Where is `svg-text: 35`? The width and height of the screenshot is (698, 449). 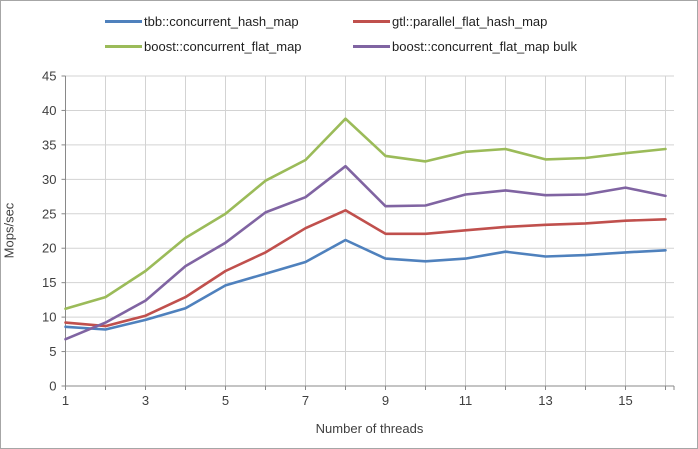 svg-text: 35 is located at coordinates (49, 144).